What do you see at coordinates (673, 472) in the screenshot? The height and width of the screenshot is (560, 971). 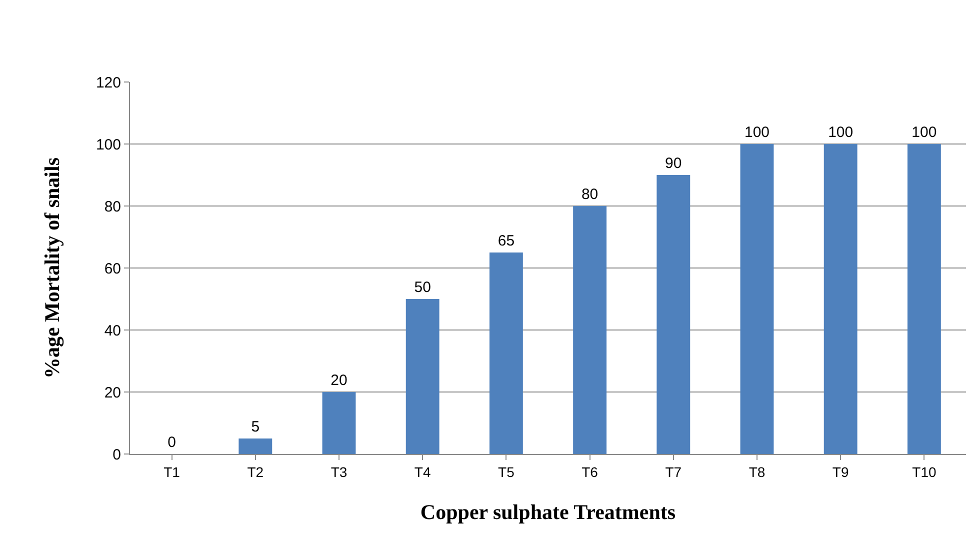 I see `x-tick-label: T7` at bounding box center [673, 472].